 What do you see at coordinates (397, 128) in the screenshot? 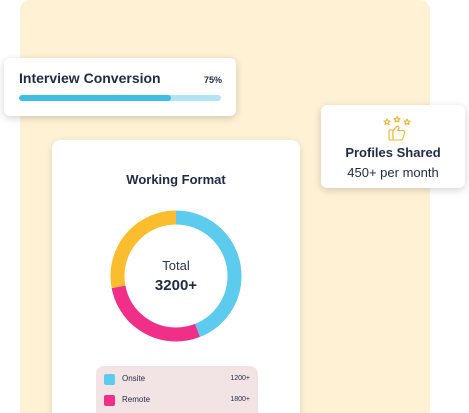
I see `thumbs-up-stars-icon` at bounding box center [397, 128].